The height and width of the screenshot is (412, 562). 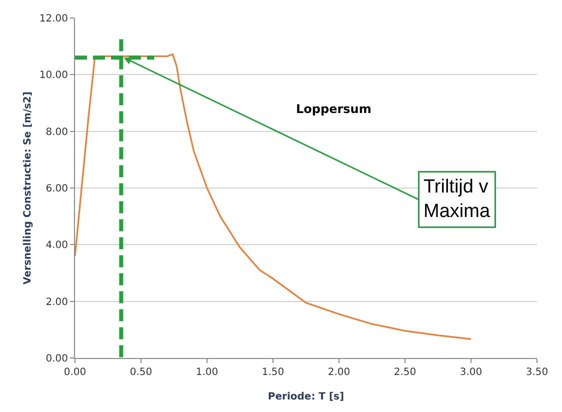 What do you see at coordinates (57, 189) in the screenshot?
I see `y-tick-label: 6.00` at bounding box center [57, 189].